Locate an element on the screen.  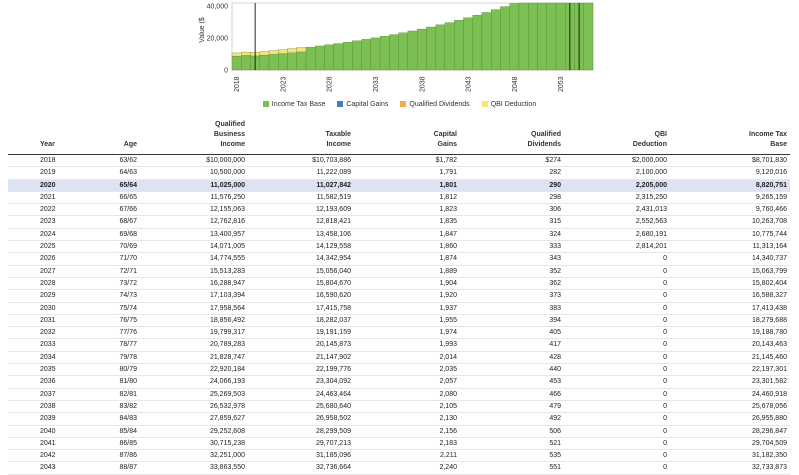
cell-qbi-income: 26,532,978 is located at coordinates (227, 406).